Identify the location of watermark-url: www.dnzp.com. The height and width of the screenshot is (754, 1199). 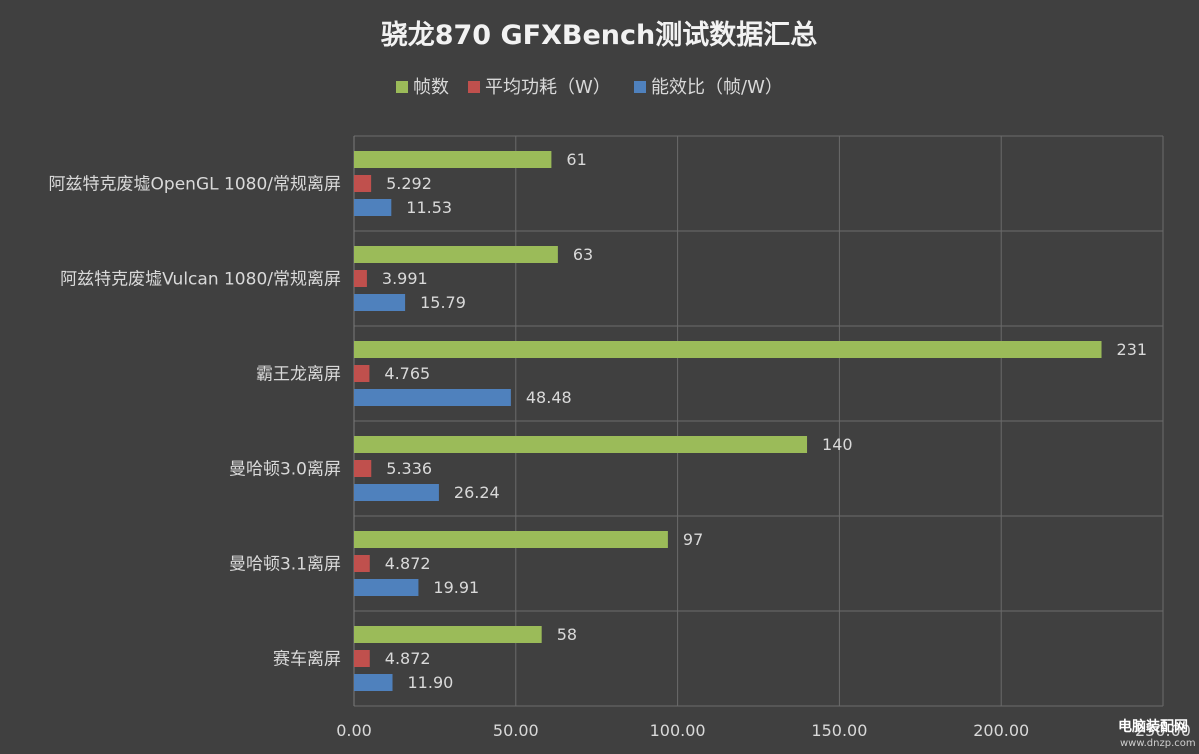
(1158, 743).